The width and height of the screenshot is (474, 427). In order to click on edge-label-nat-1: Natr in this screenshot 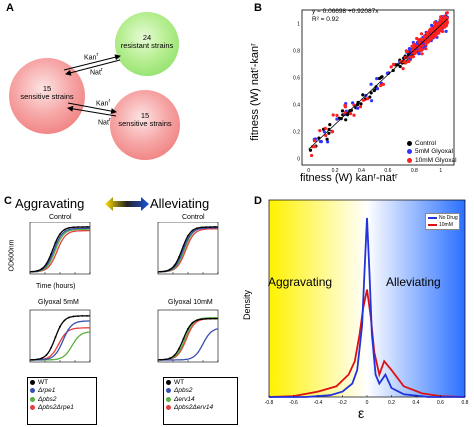, I will do `click(96, 72)`.